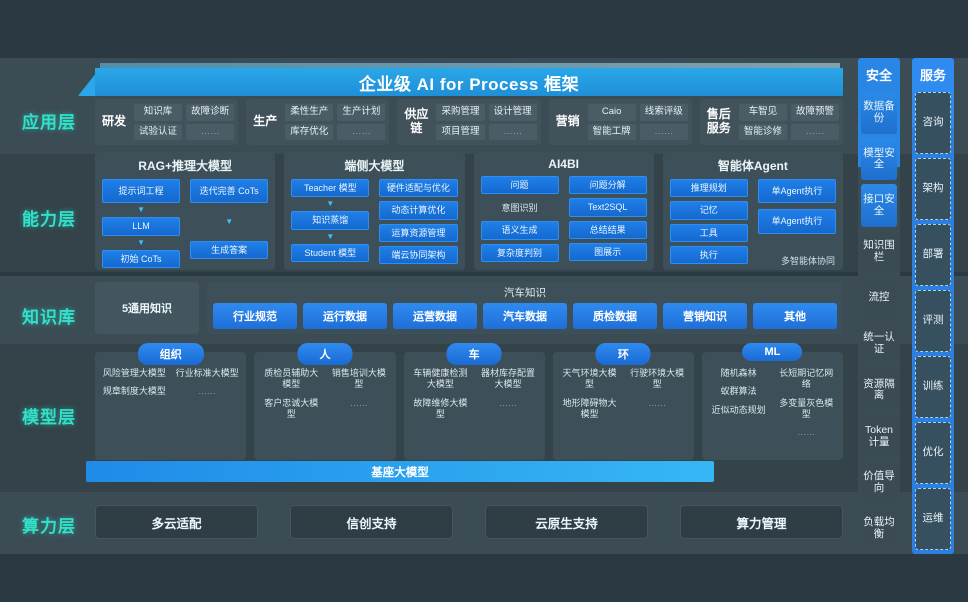 The image size is (968, 602). What do you see at coordinates (607, 252) in the screenshot?
I see `capability-node: 图展示` at bounding box center [607, 252].